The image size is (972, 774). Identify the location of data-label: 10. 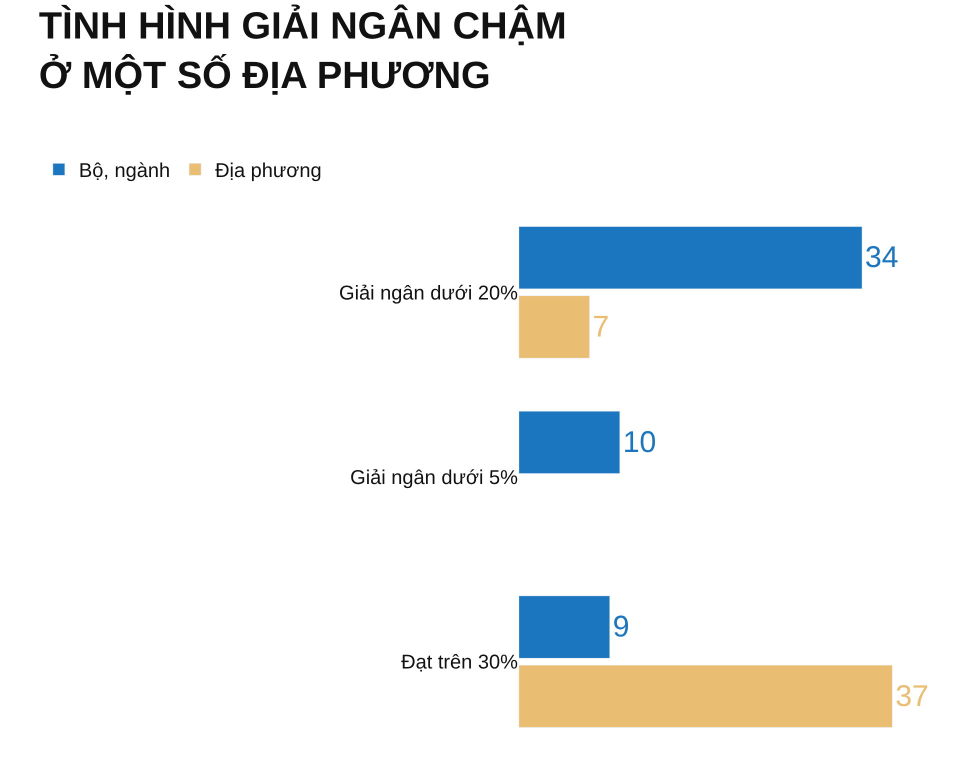
(639, 442).